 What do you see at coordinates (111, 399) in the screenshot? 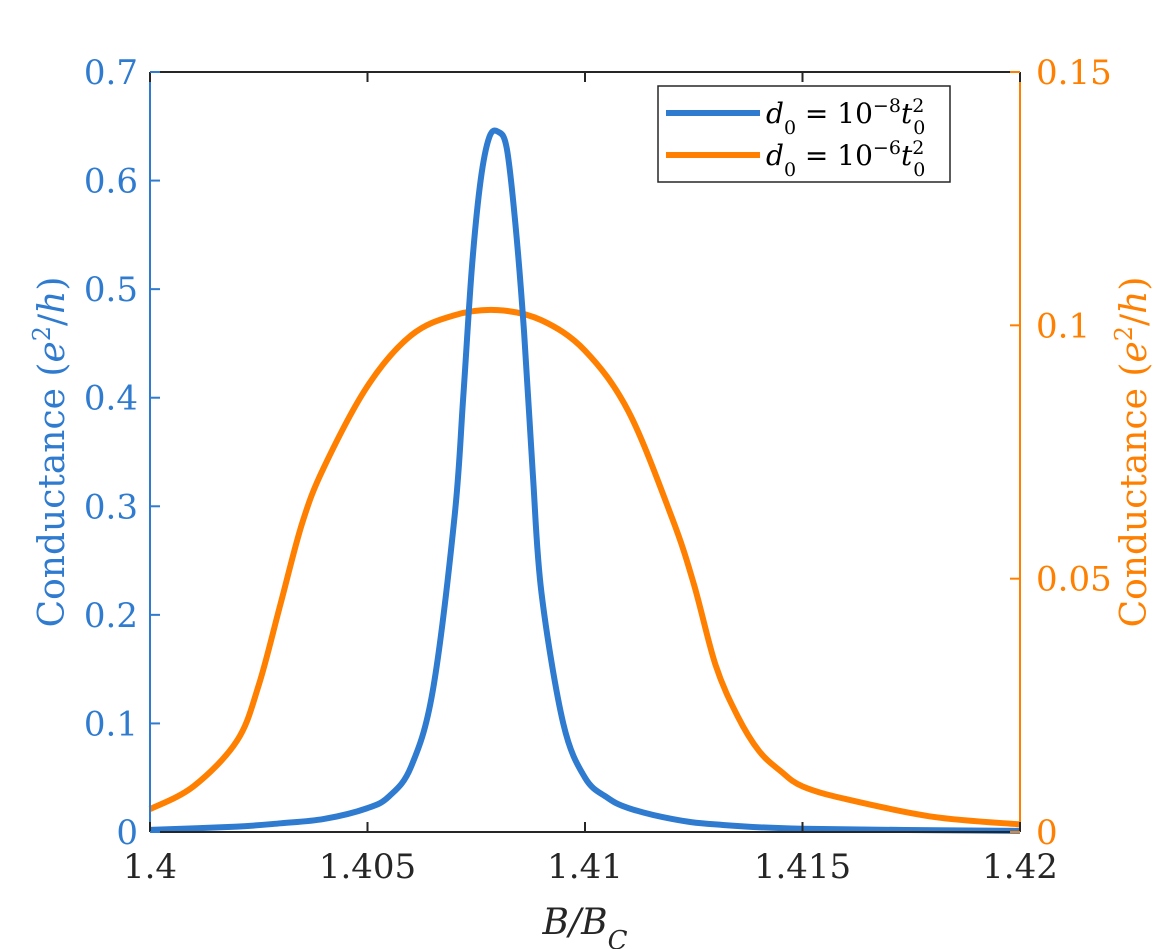
I see `left-tick-label: 0.4` at bounding box center [111, 399].